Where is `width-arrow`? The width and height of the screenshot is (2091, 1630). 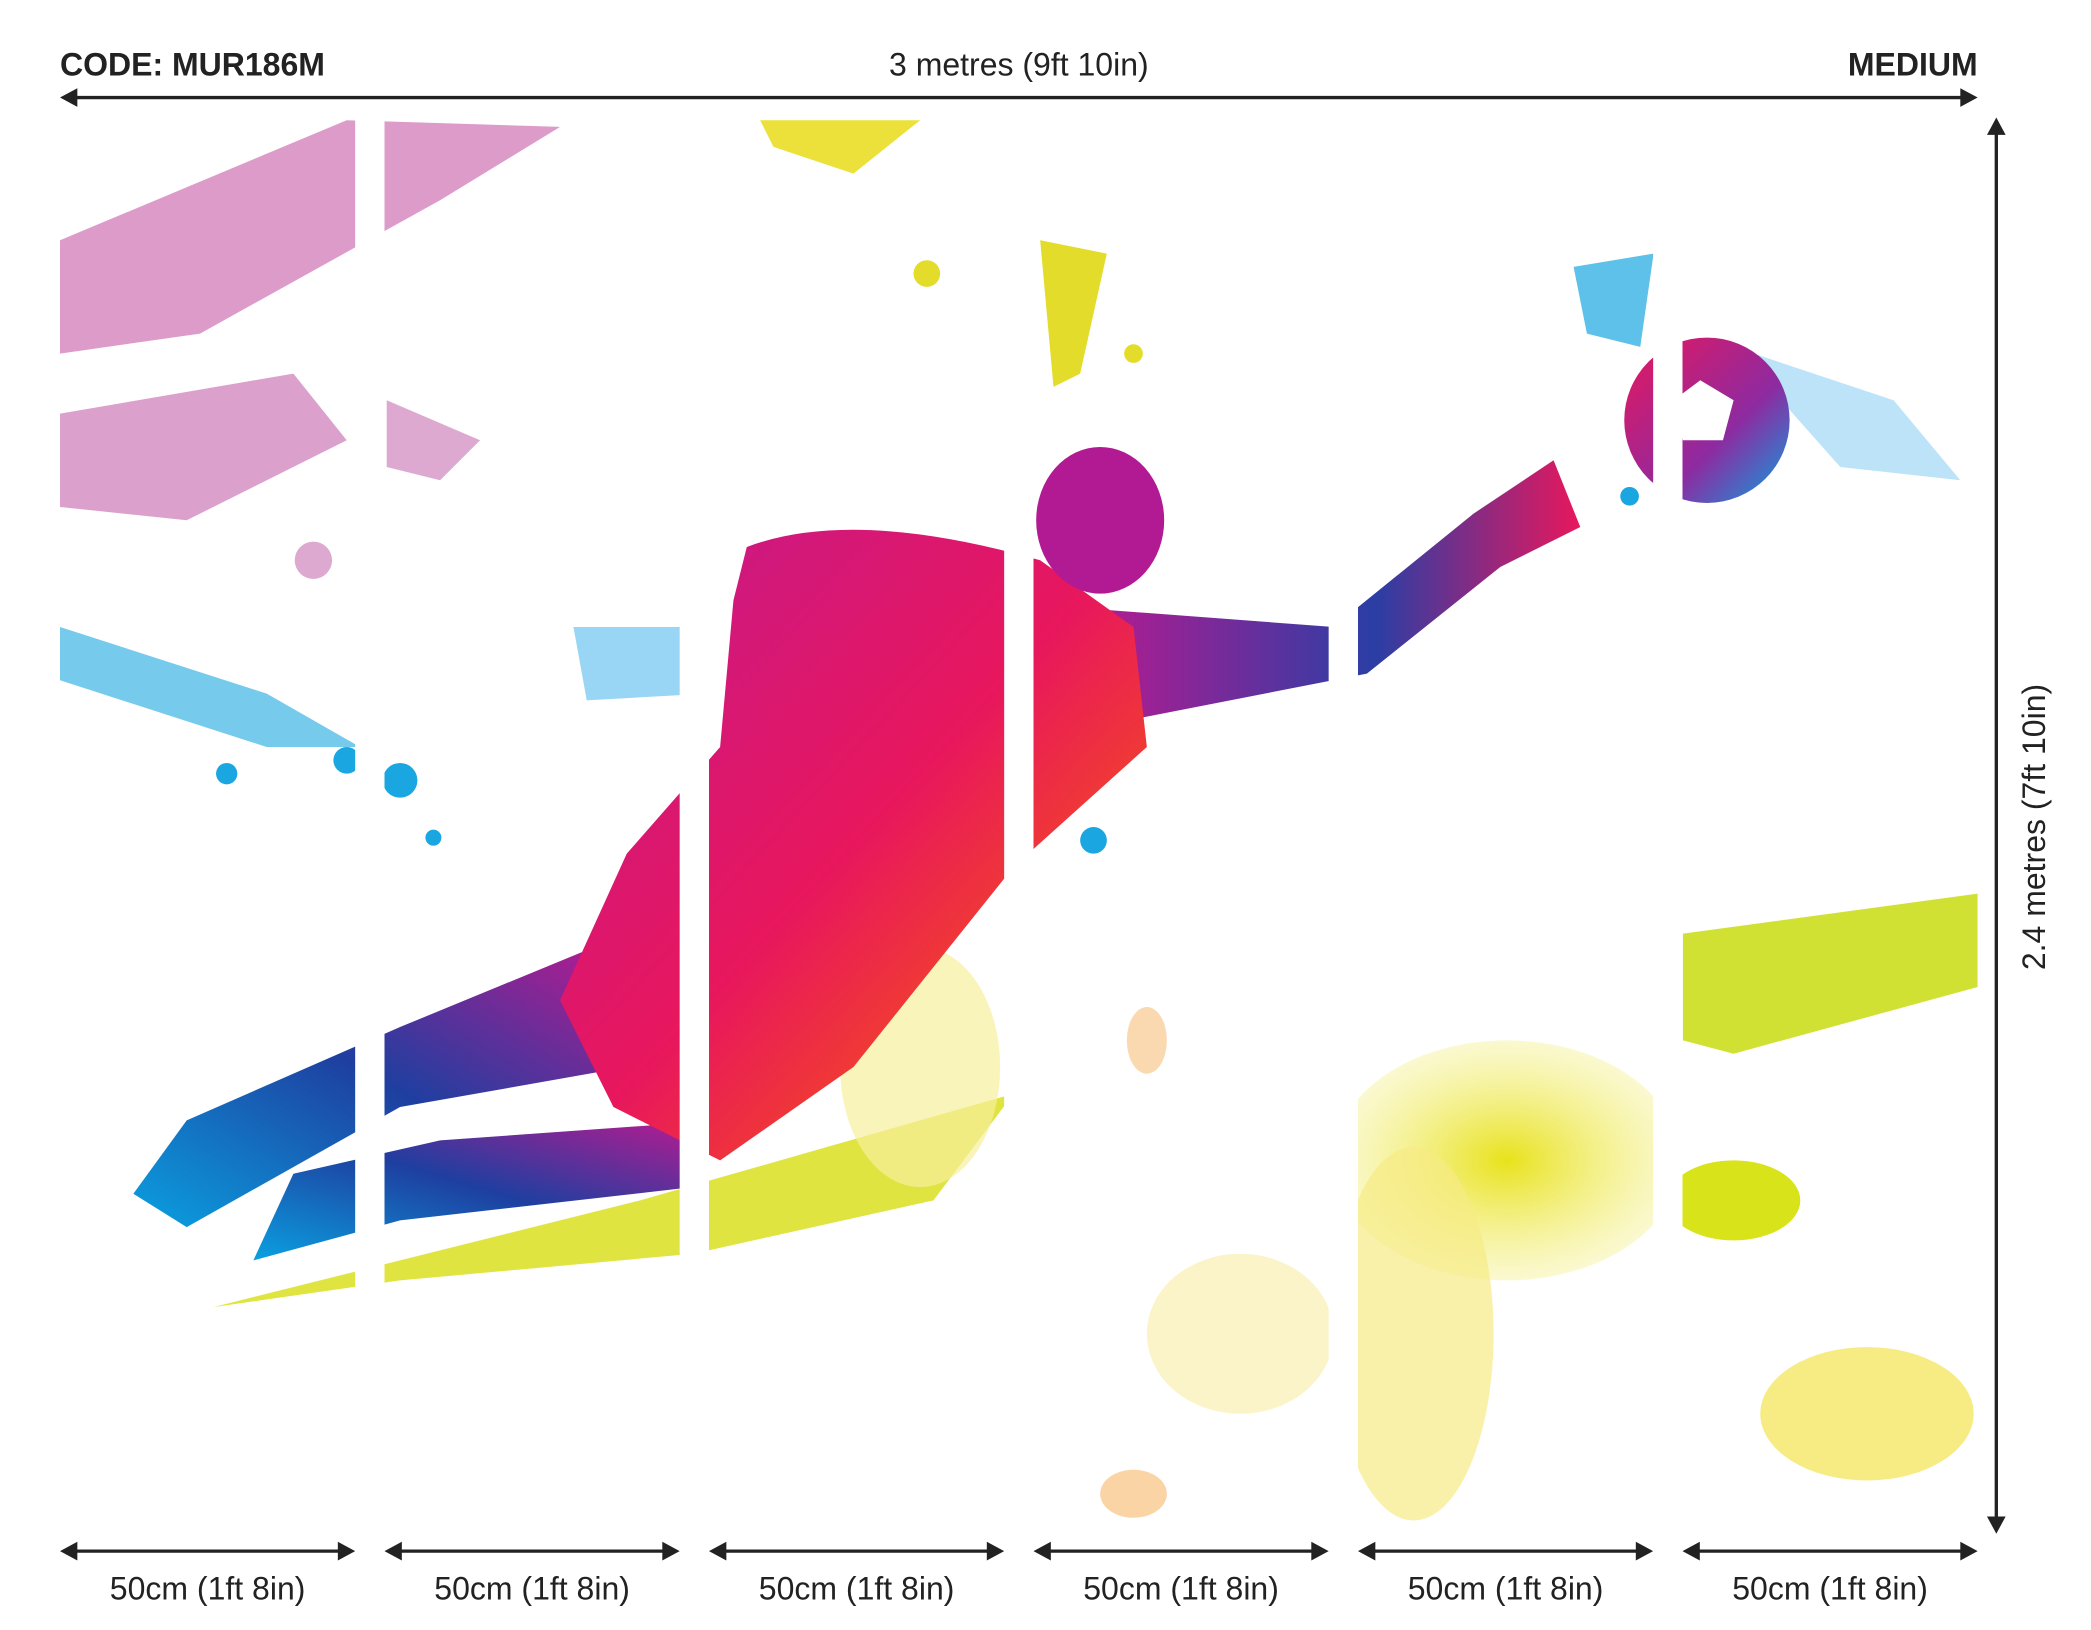 width-arrow is located at coordinates (1019, 97).